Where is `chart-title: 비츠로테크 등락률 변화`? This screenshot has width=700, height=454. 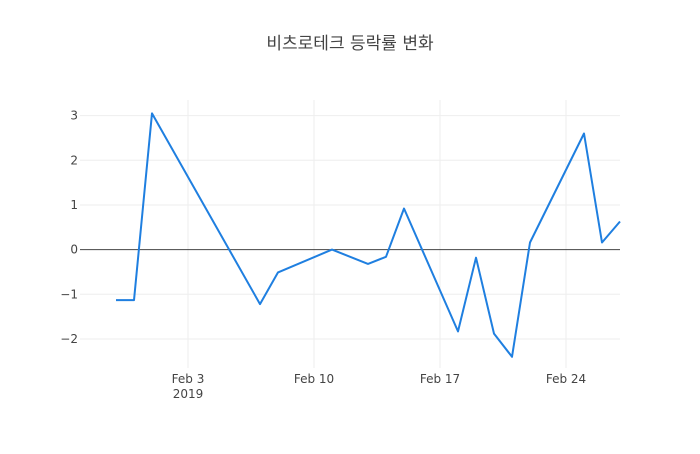
chart-title: 비츠로테크 등락률 변화 is located at coordinates (350, 44).